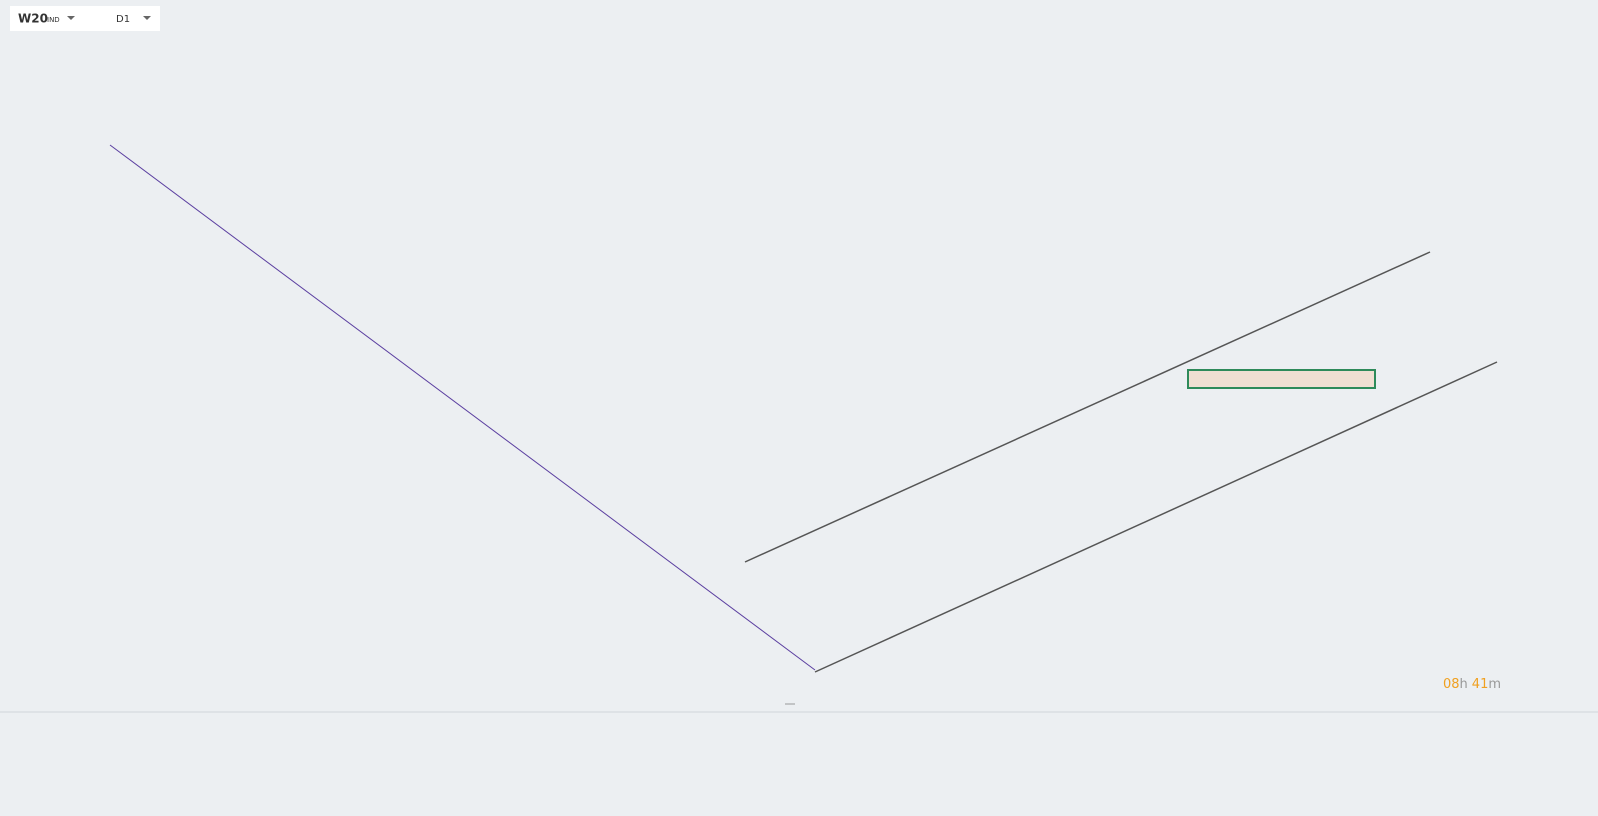  I want to click on zone-box, so click(1281, 379).